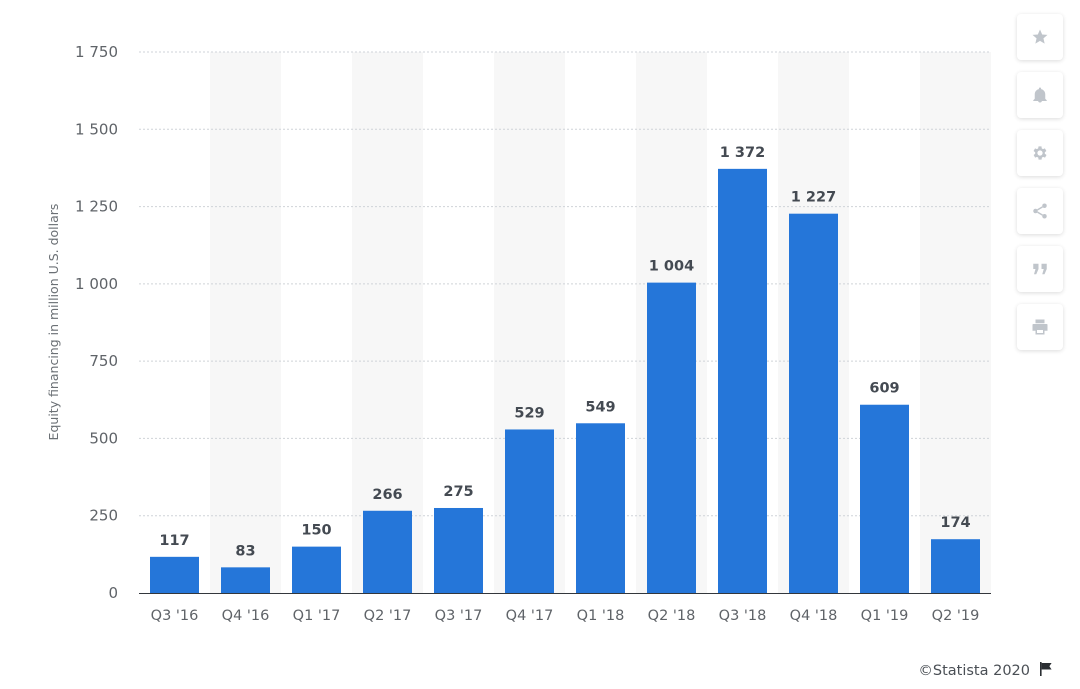  What do you see at coordinates (742, 153) in the screenshot?
I see `data-label: 1 372` at bounding box center [742, 153].